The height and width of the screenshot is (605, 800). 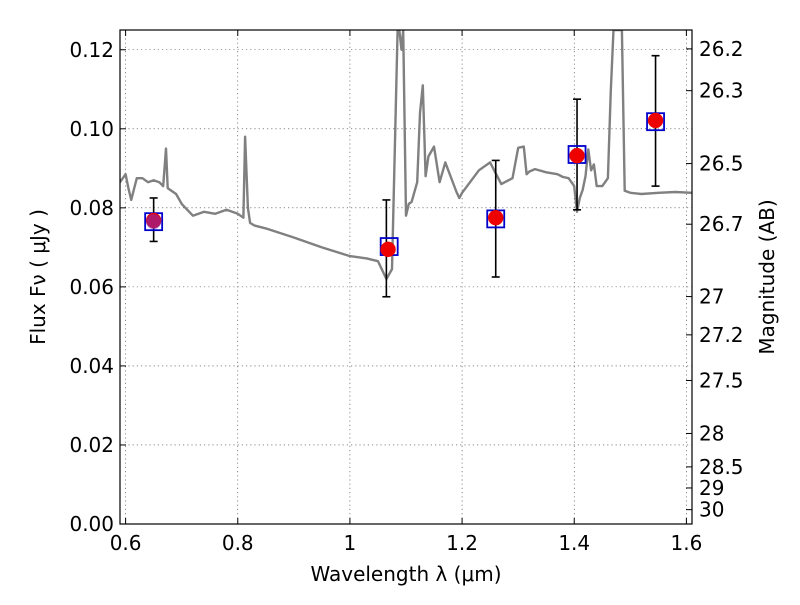 I want to click on mag-tick-label: 26.5, so click(x=721, y=164).